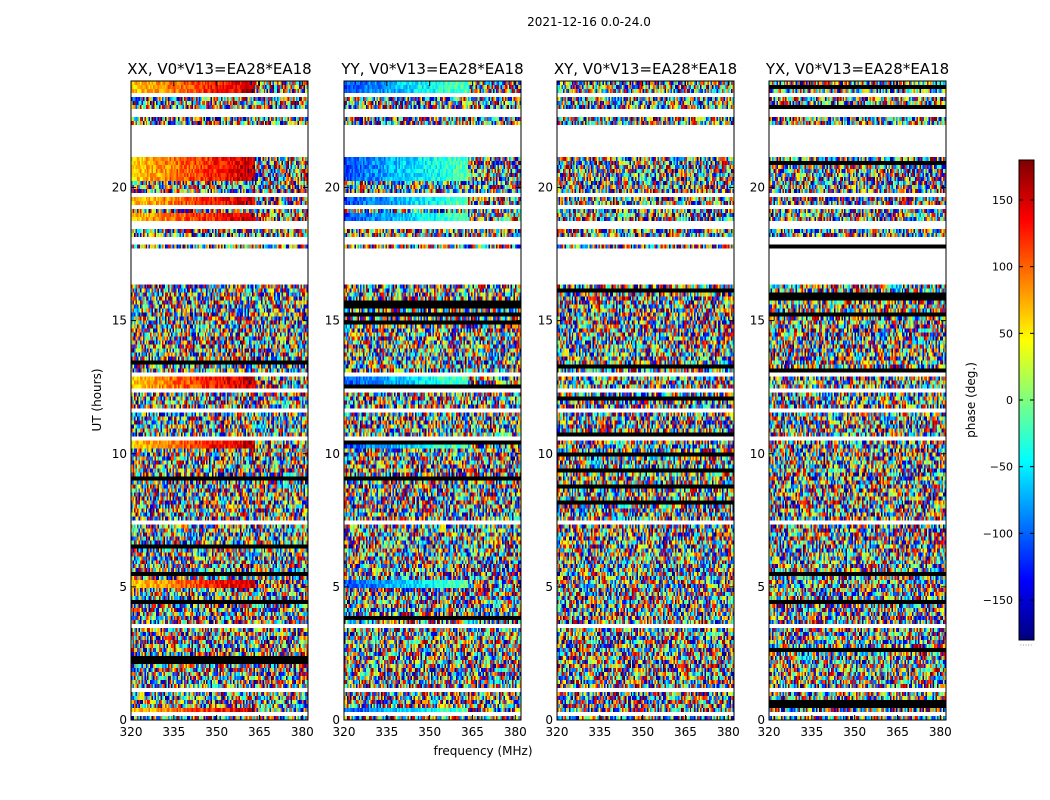 Image resolution: width=1050 pixels, height=800 pixels. I want to click on x-axis-label: frequency (MHz), so click(482, 751).